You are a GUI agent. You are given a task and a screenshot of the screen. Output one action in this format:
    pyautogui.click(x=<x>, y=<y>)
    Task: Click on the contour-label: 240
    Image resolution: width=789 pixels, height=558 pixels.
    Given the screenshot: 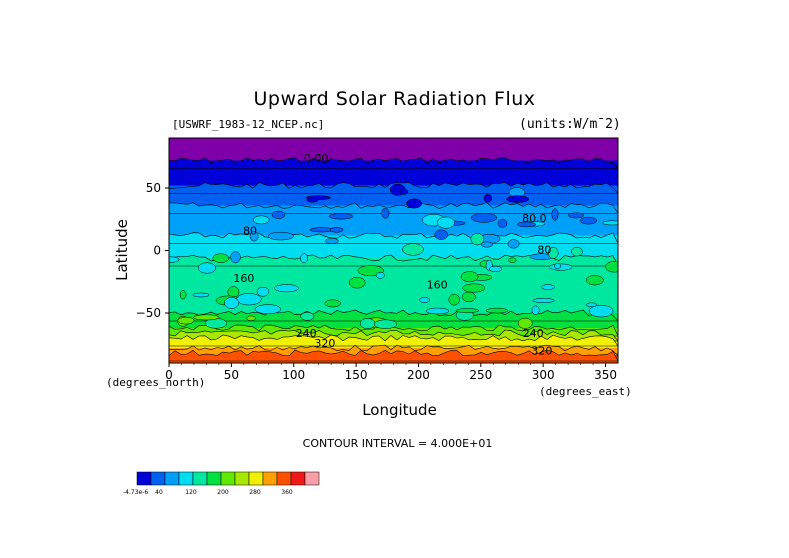 What is the action you would take?
    pyautogui.click(x=533, y=333)
    